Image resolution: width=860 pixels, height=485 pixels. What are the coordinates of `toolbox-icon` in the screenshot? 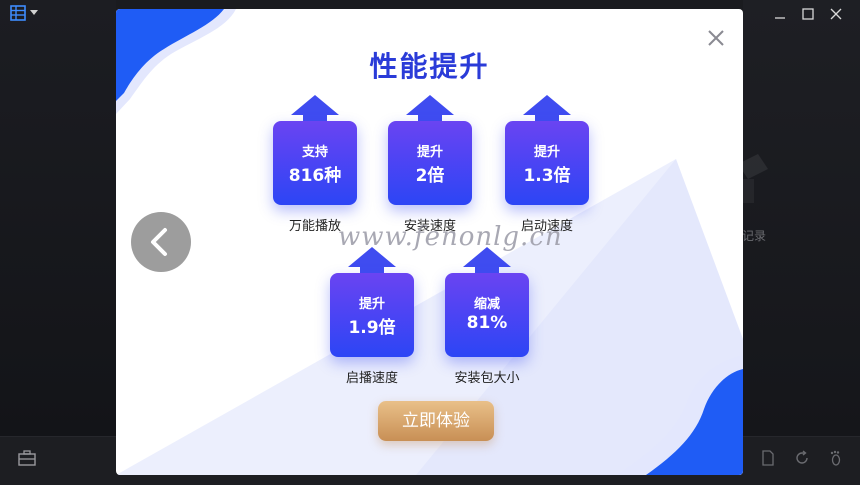 It's located at (27, 460).